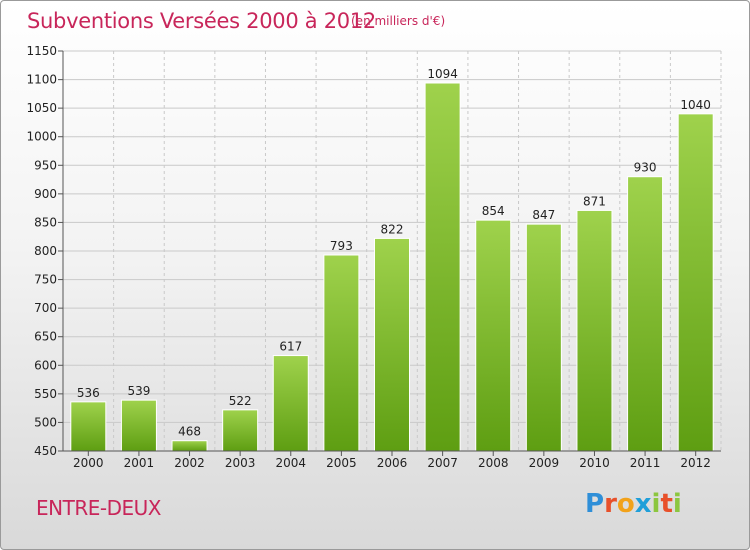 The height and width of the screenshot is (550, 750). Describe the element at coordinates (594, 463) in the screenshot. I see `x-tick-label: 2010` at that location.